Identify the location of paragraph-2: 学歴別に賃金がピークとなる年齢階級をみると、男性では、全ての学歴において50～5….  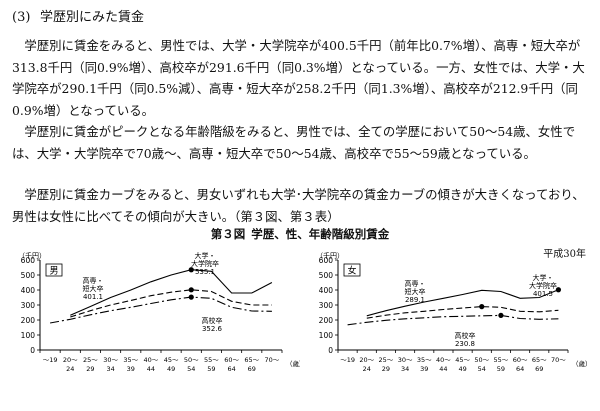
(294, 142).